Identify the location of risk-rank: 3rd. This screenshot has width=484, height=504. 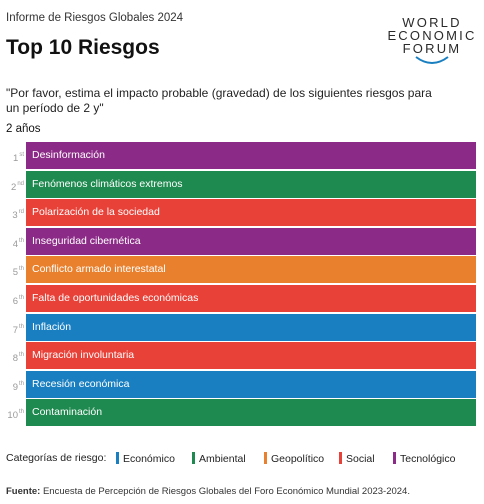
(12, 212).